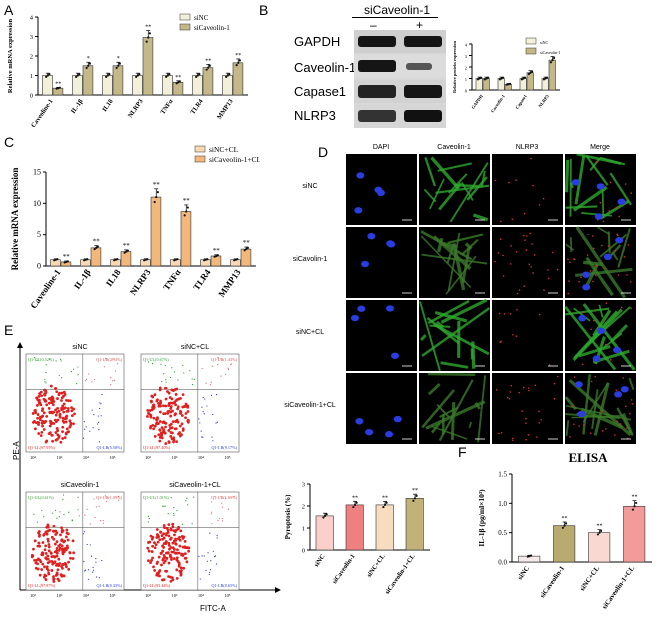 The width and height of the screenshot is (669, 624). What do you see at coordinates (42, 113) in the screenshot?
I see `category-label: Caveoline-1` at bounding box center [42, 113].